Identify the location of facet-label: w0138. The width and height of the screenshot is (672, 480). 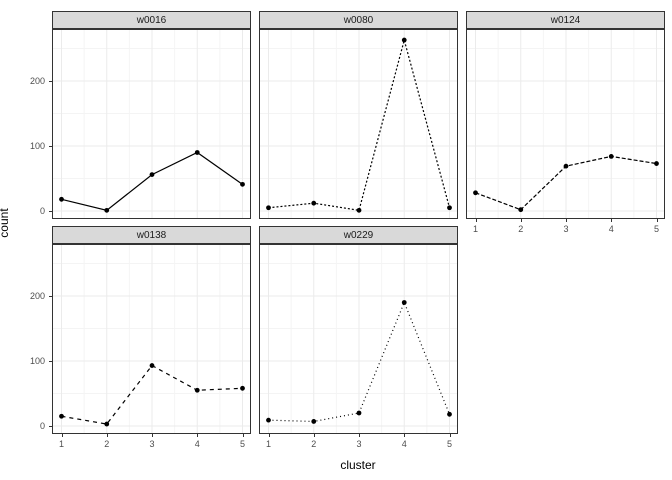
(151, 235).